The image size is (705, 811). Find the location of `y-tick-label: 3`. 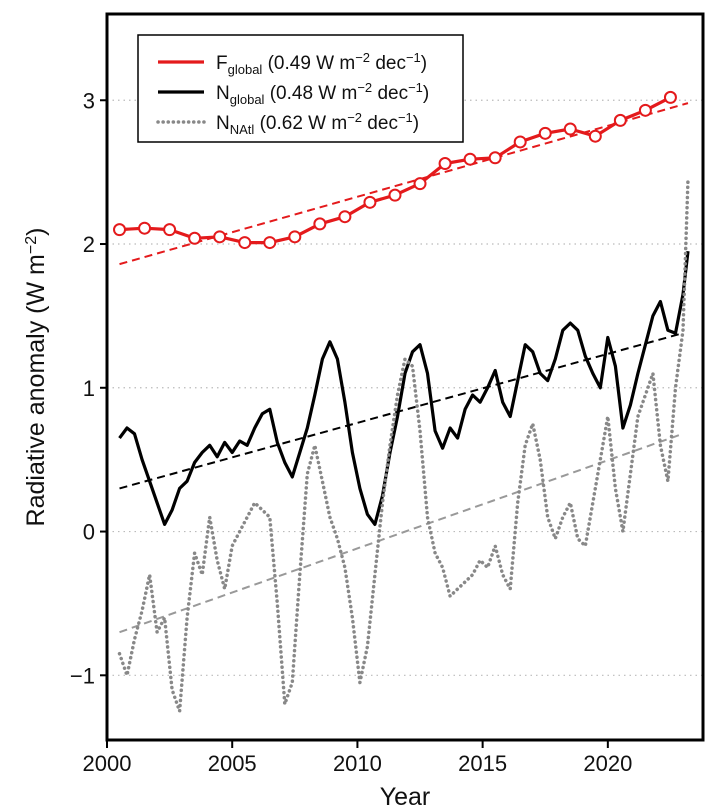

y-tick-label: 3 is located at coordinates (89, 100).